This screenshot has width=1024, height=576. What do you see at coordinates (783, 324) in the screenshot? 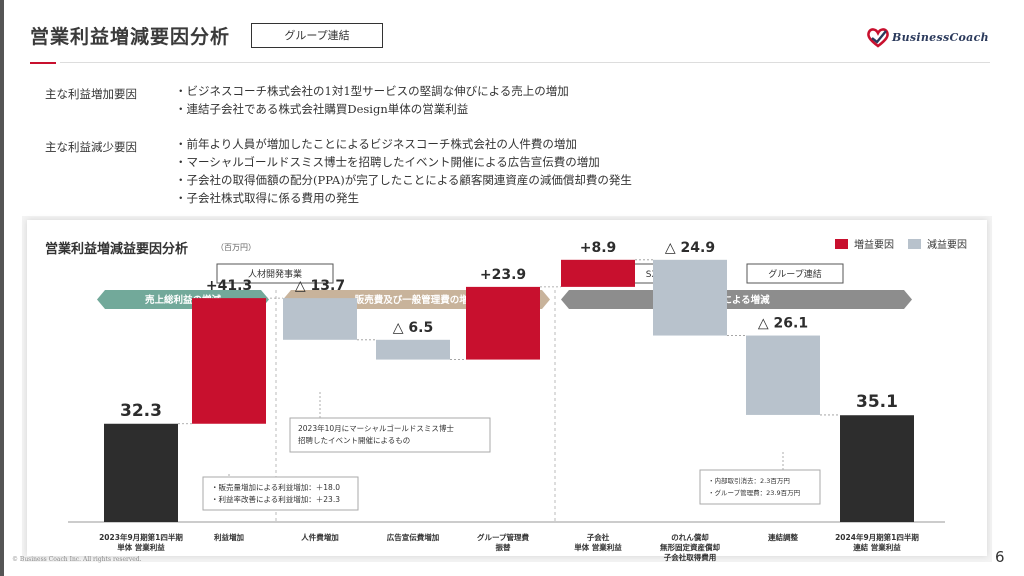
I see `bar-value-label: △ 26.1` at bounding box center [783, 324].